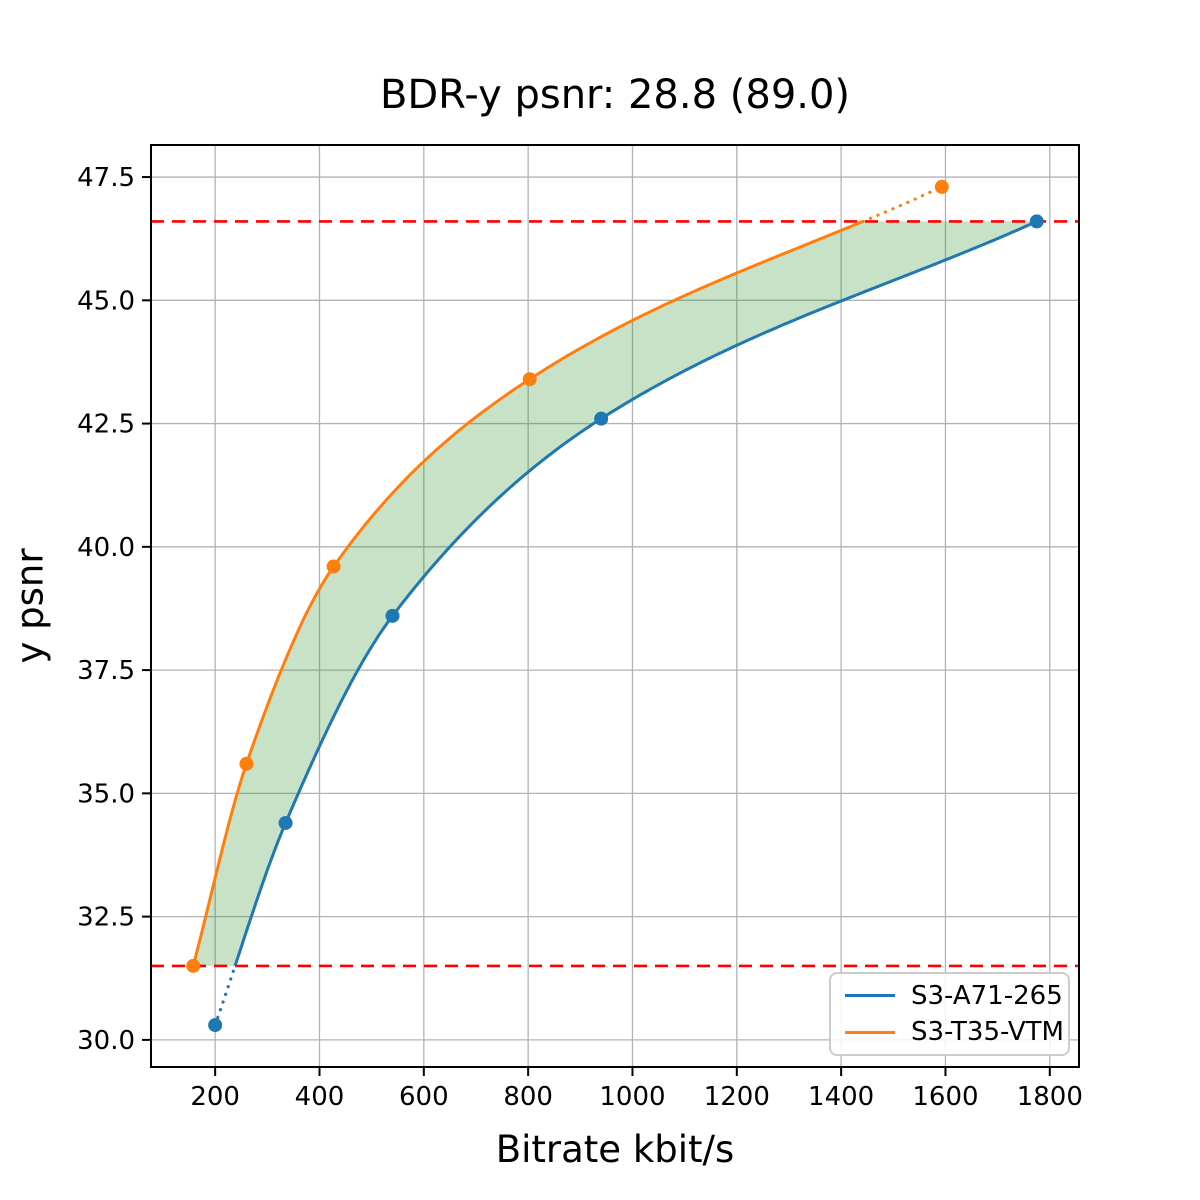  What do you see at coordinates (737, 1097) in the screenshot?
I see `x-tick-label: 1200` at bounding box center [737, 1097].